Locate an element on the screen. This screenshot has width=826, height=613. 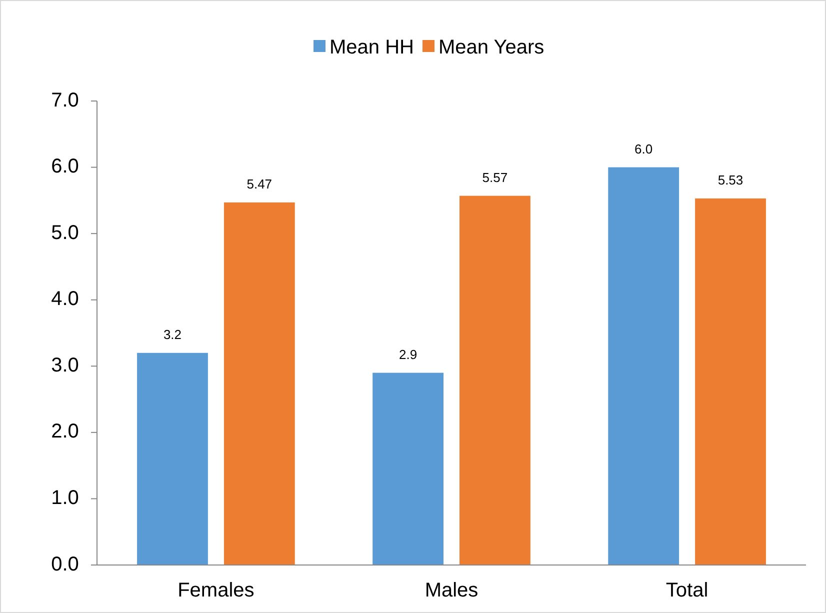
data-label: 3.2 is located at coordinates (172, 334).